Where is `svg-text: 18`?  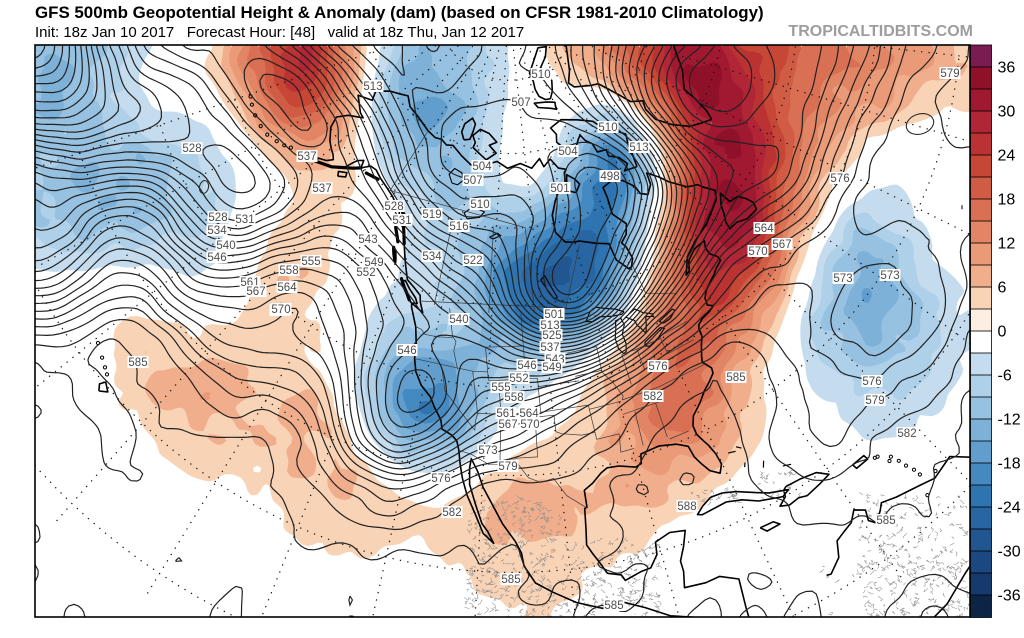 svg-text: 18 is located at coordinates (1007, 200).